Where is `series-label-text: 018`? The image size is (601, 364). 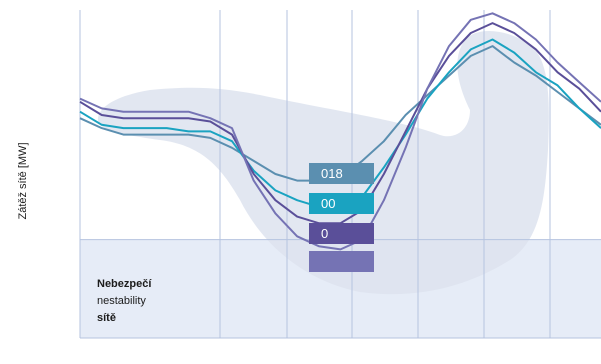
series-label-text: 018 is located at coordinates (332, 173).